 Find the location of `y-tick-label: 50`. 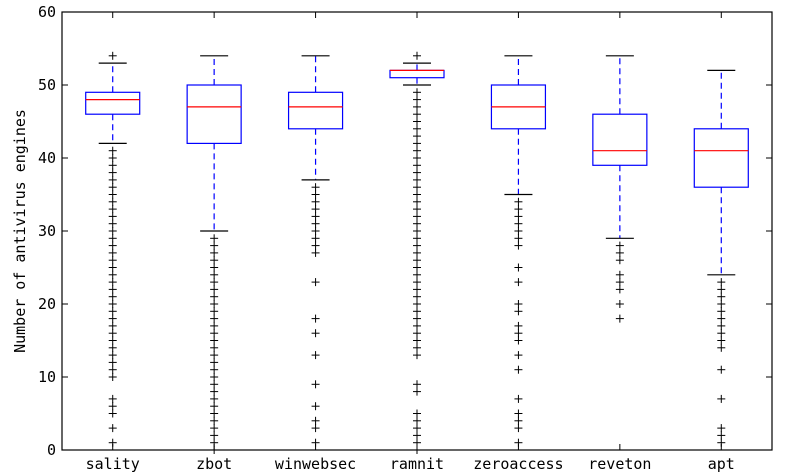

y-tick-label: 50 is located at coordinates (47, 85).